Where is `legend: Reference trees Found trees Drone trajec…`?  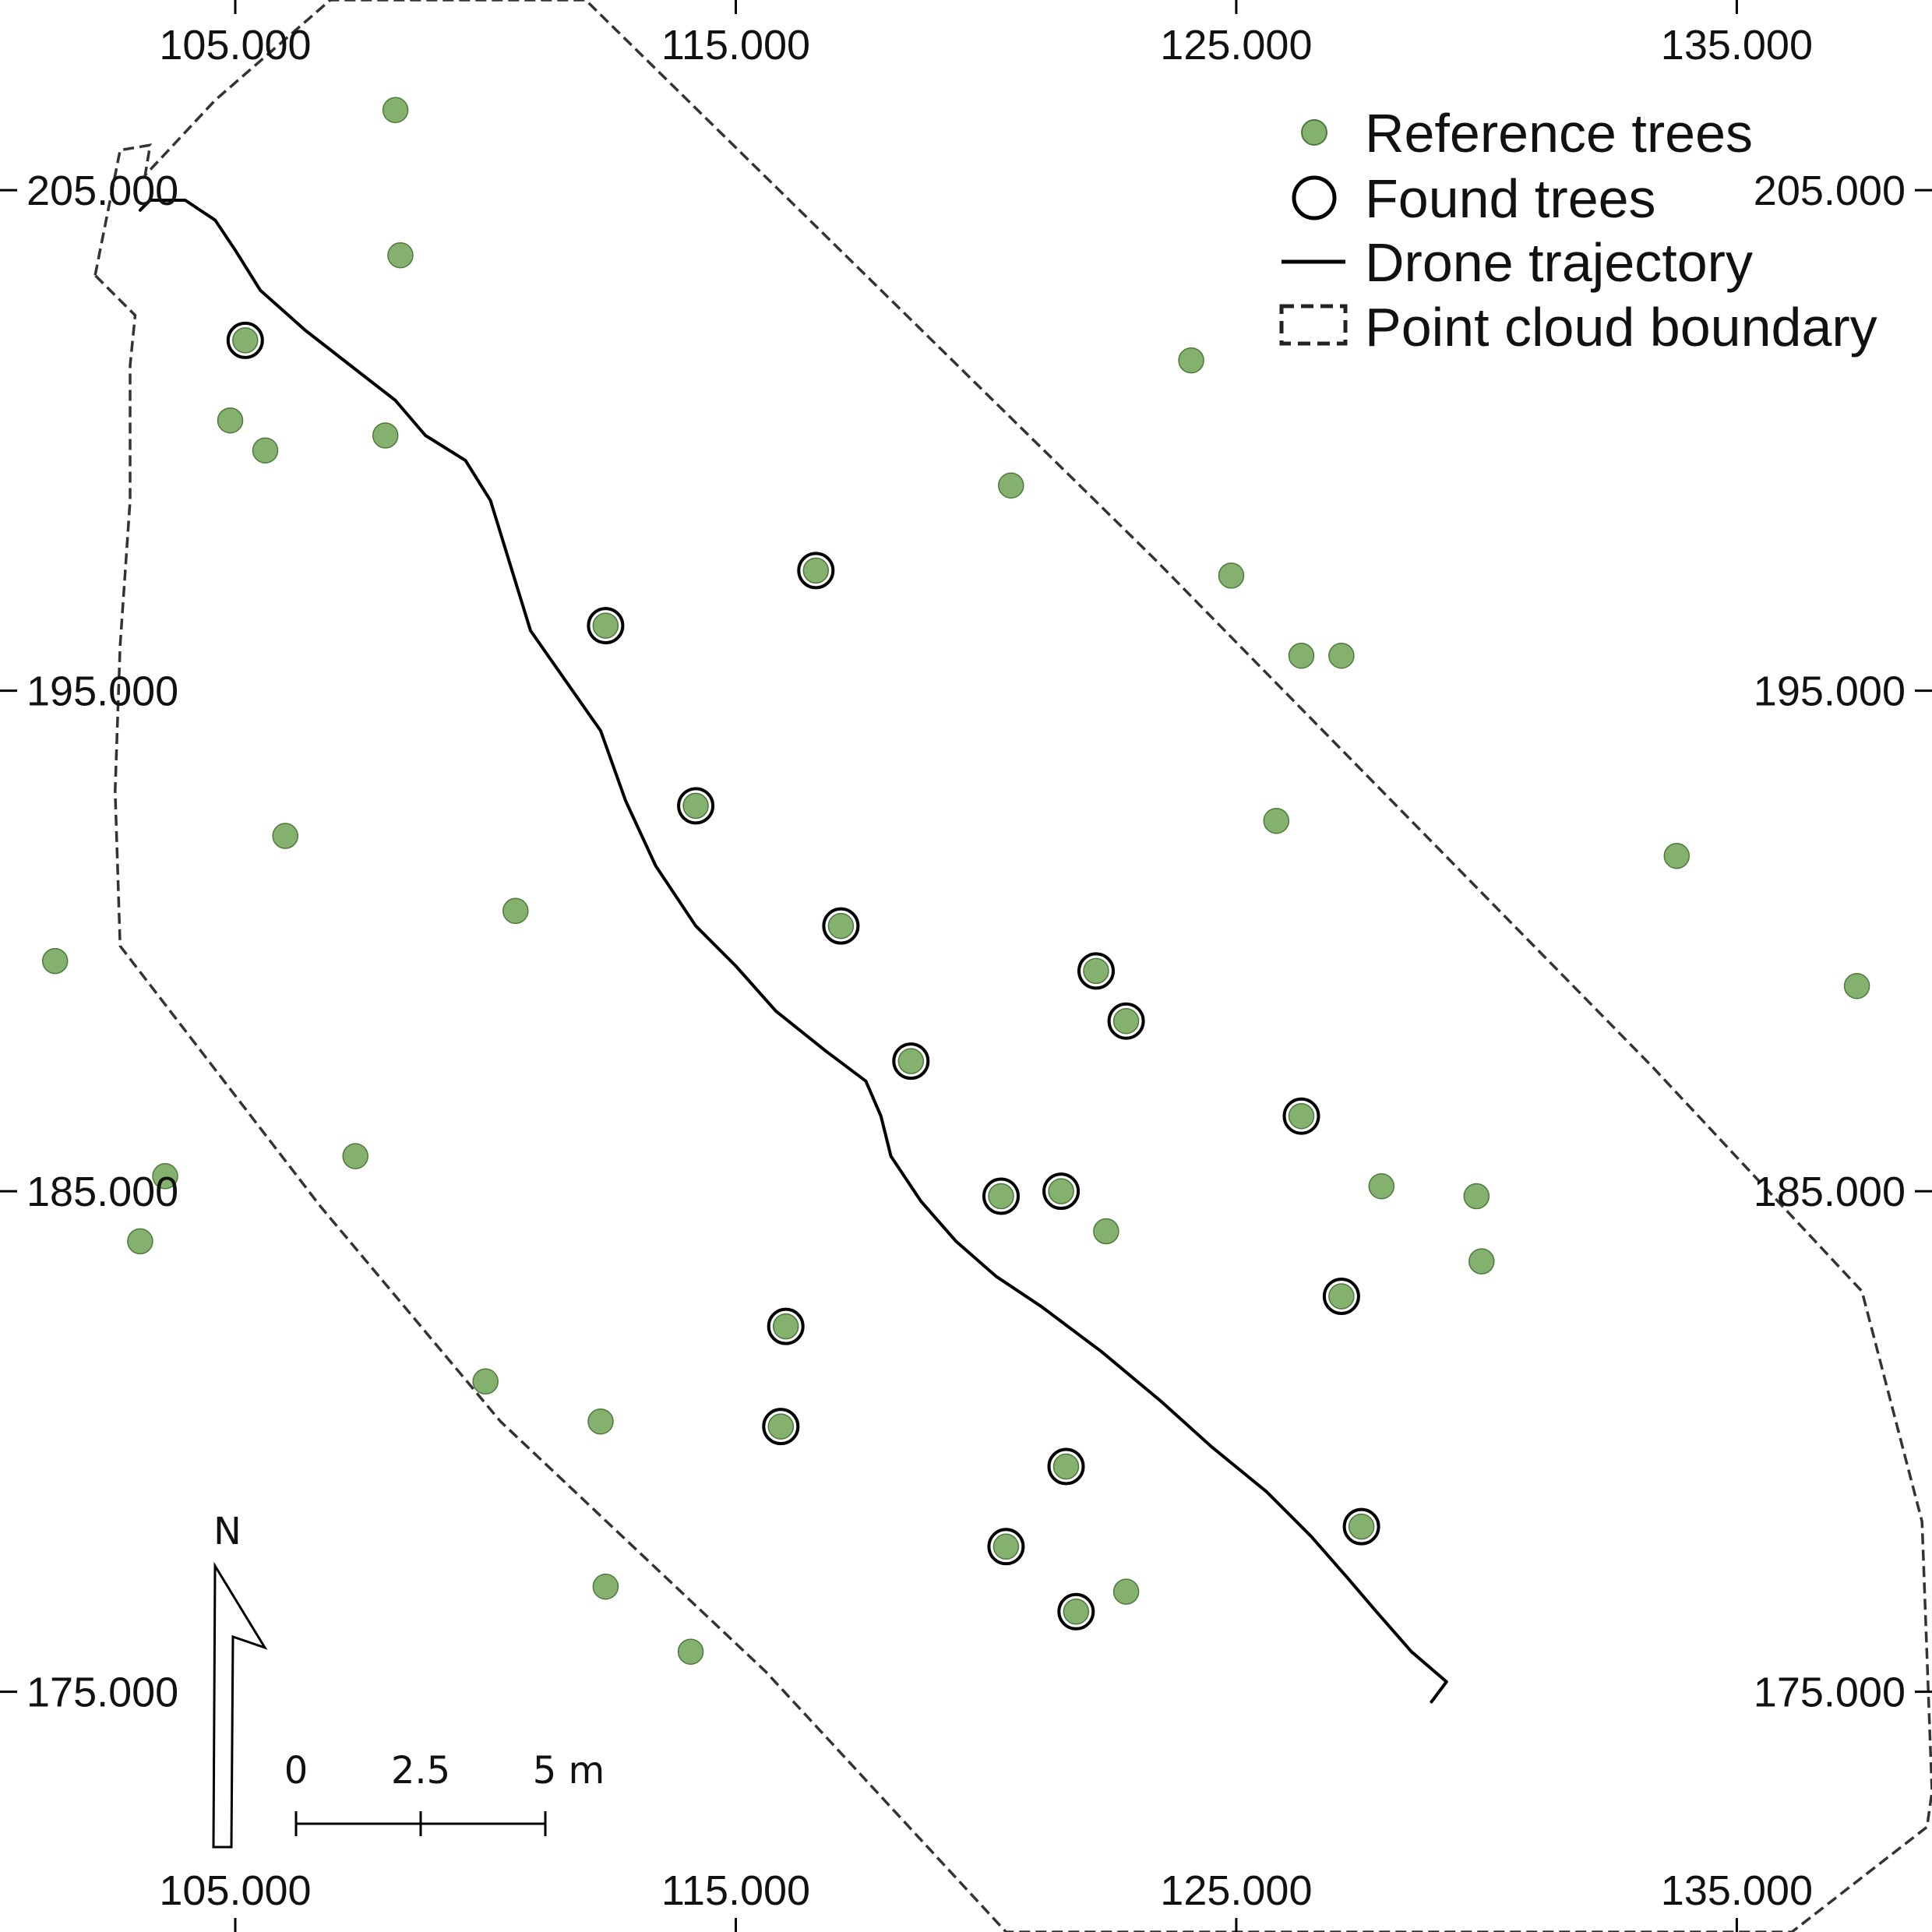
legend: Reference trees Found trees Drone trajec… is located at coordinates (1578, 231).